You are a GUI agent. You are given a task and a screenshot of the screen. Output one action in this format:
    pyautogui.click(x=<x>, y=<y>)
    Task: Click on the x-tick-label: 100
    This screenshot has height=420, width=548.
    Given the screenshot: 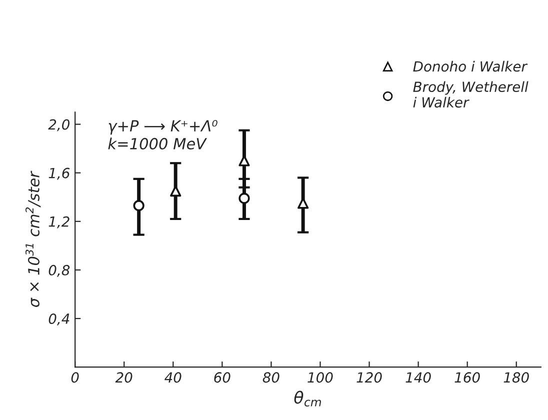 What is the action you would take?
    pyautogui.click(x=320, y=377)
    